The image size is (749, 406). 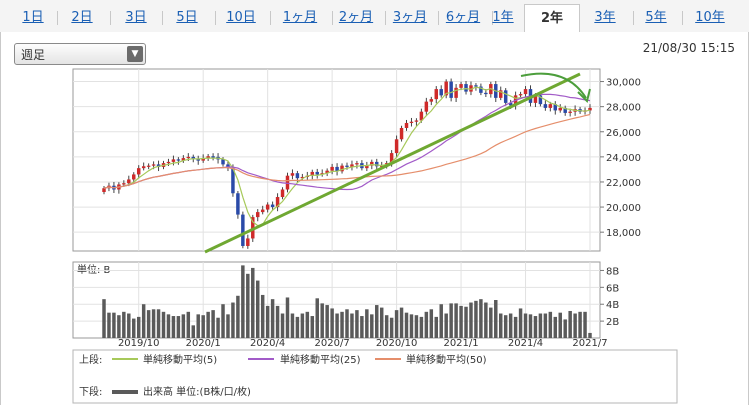 What do you see at coordinates (589, 343) in the screenshot?
I see `x-tick-label: 2021/7` at bounding box center [589, 343].